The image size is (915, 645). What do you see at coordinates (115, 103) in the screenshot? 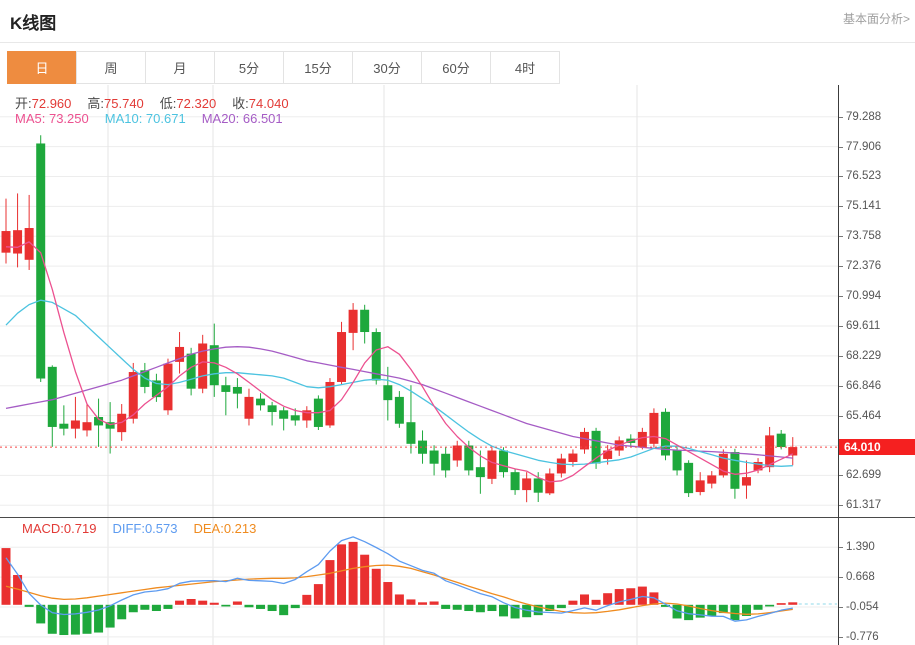
I see `readout-pair: 高:75.740` at bounding box center [115, 103].